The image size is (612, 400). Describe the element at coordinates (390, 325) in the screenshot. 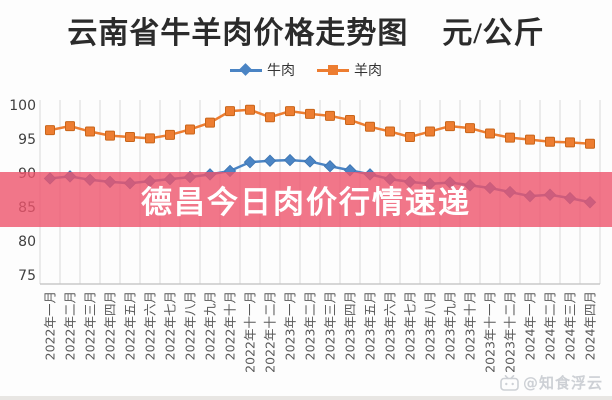

I see `x-axis-tick-label: 2023年六月` at that location.